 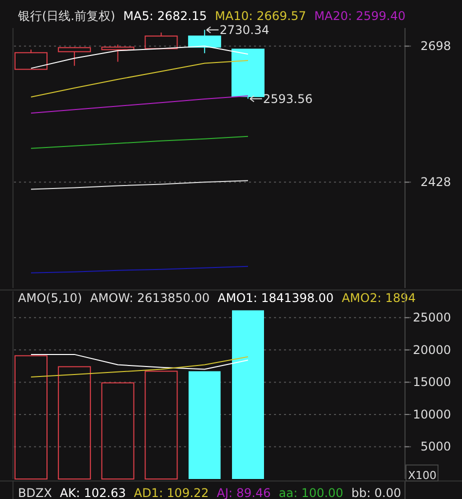 I want to click on annotation: AMOW: 2613850.00, so click(x=150, y=298).